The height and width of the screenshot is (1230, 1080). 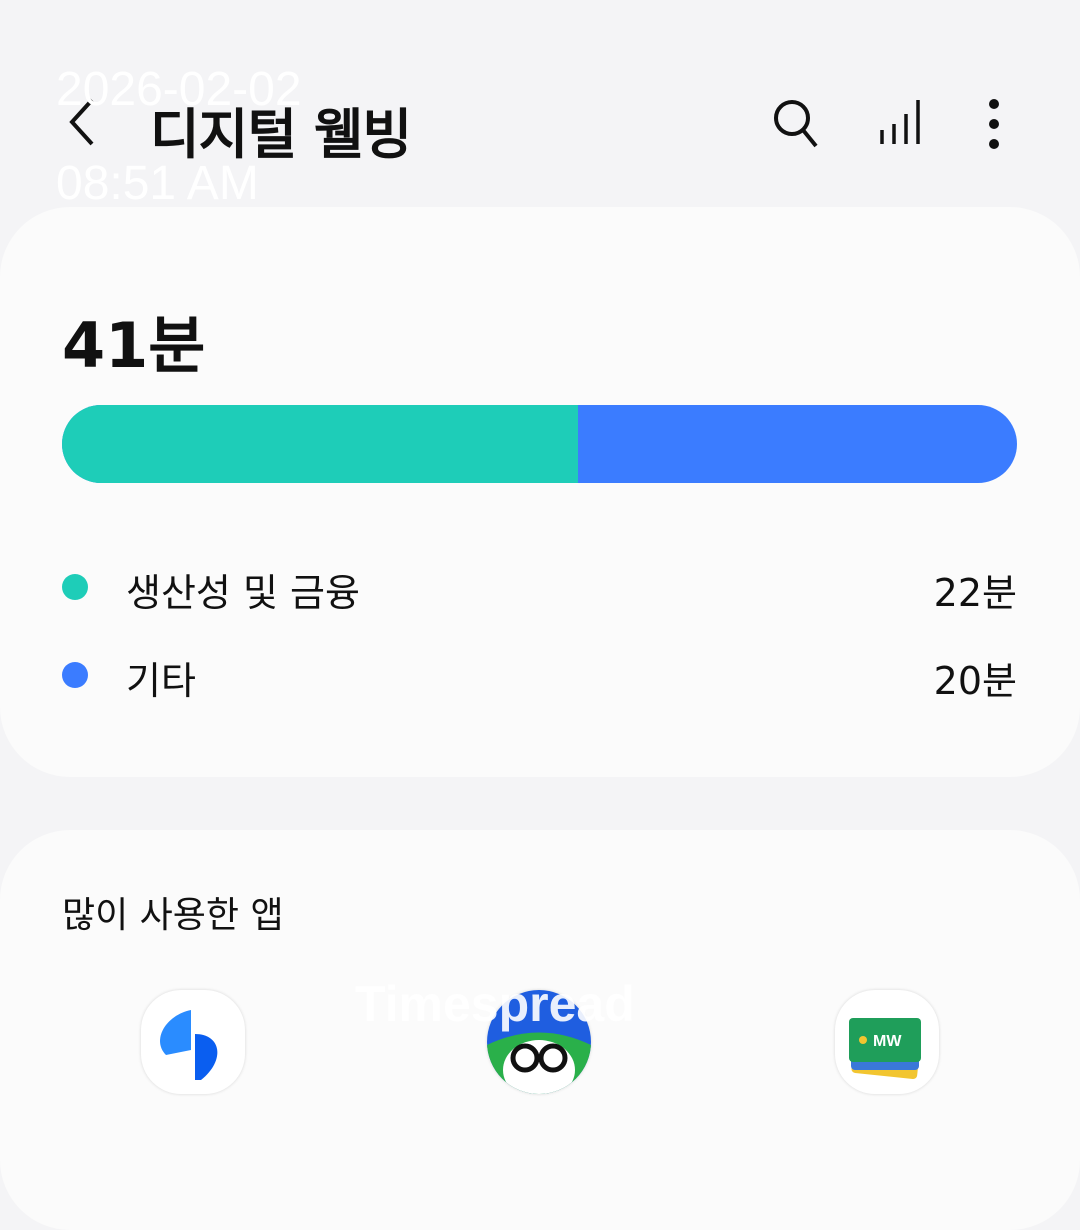 I want to click on wallet-app-icon: MW, so click(x=887, y=1042).